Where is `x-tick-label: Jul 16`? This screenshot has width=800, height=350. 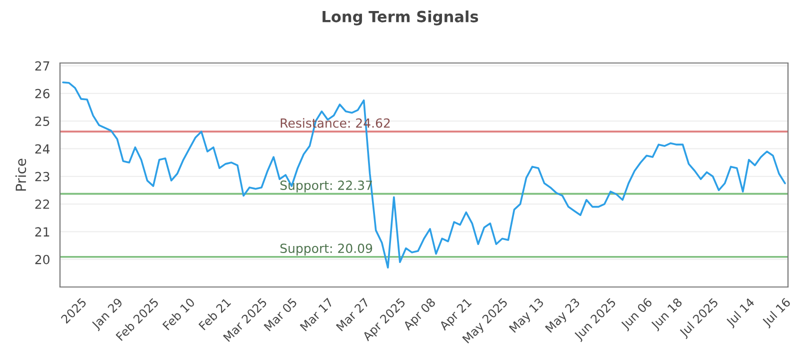 x-tick-label: Jul 16 is located at coordinates (776, 313).